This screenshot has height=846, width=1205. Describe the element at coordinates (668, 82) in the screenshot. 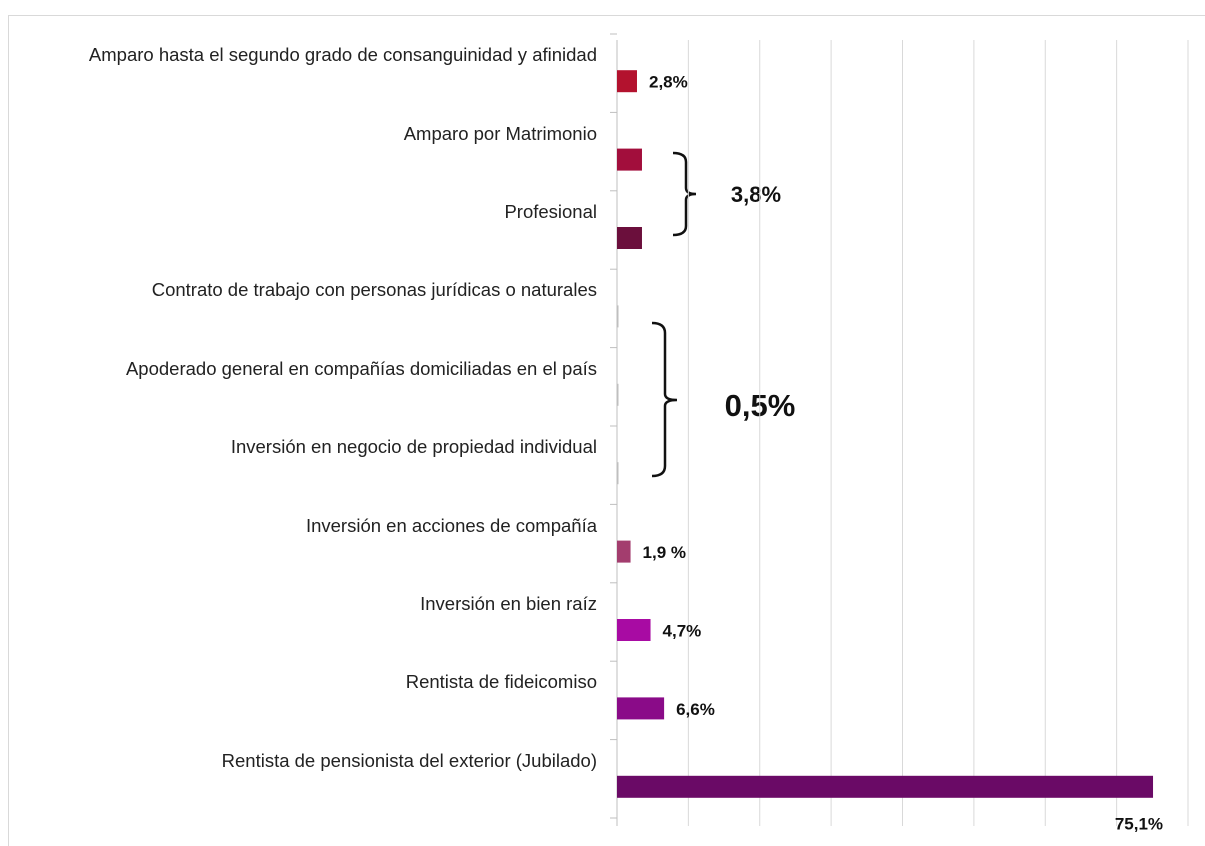

I see `value-label: 2,8%` at that location.